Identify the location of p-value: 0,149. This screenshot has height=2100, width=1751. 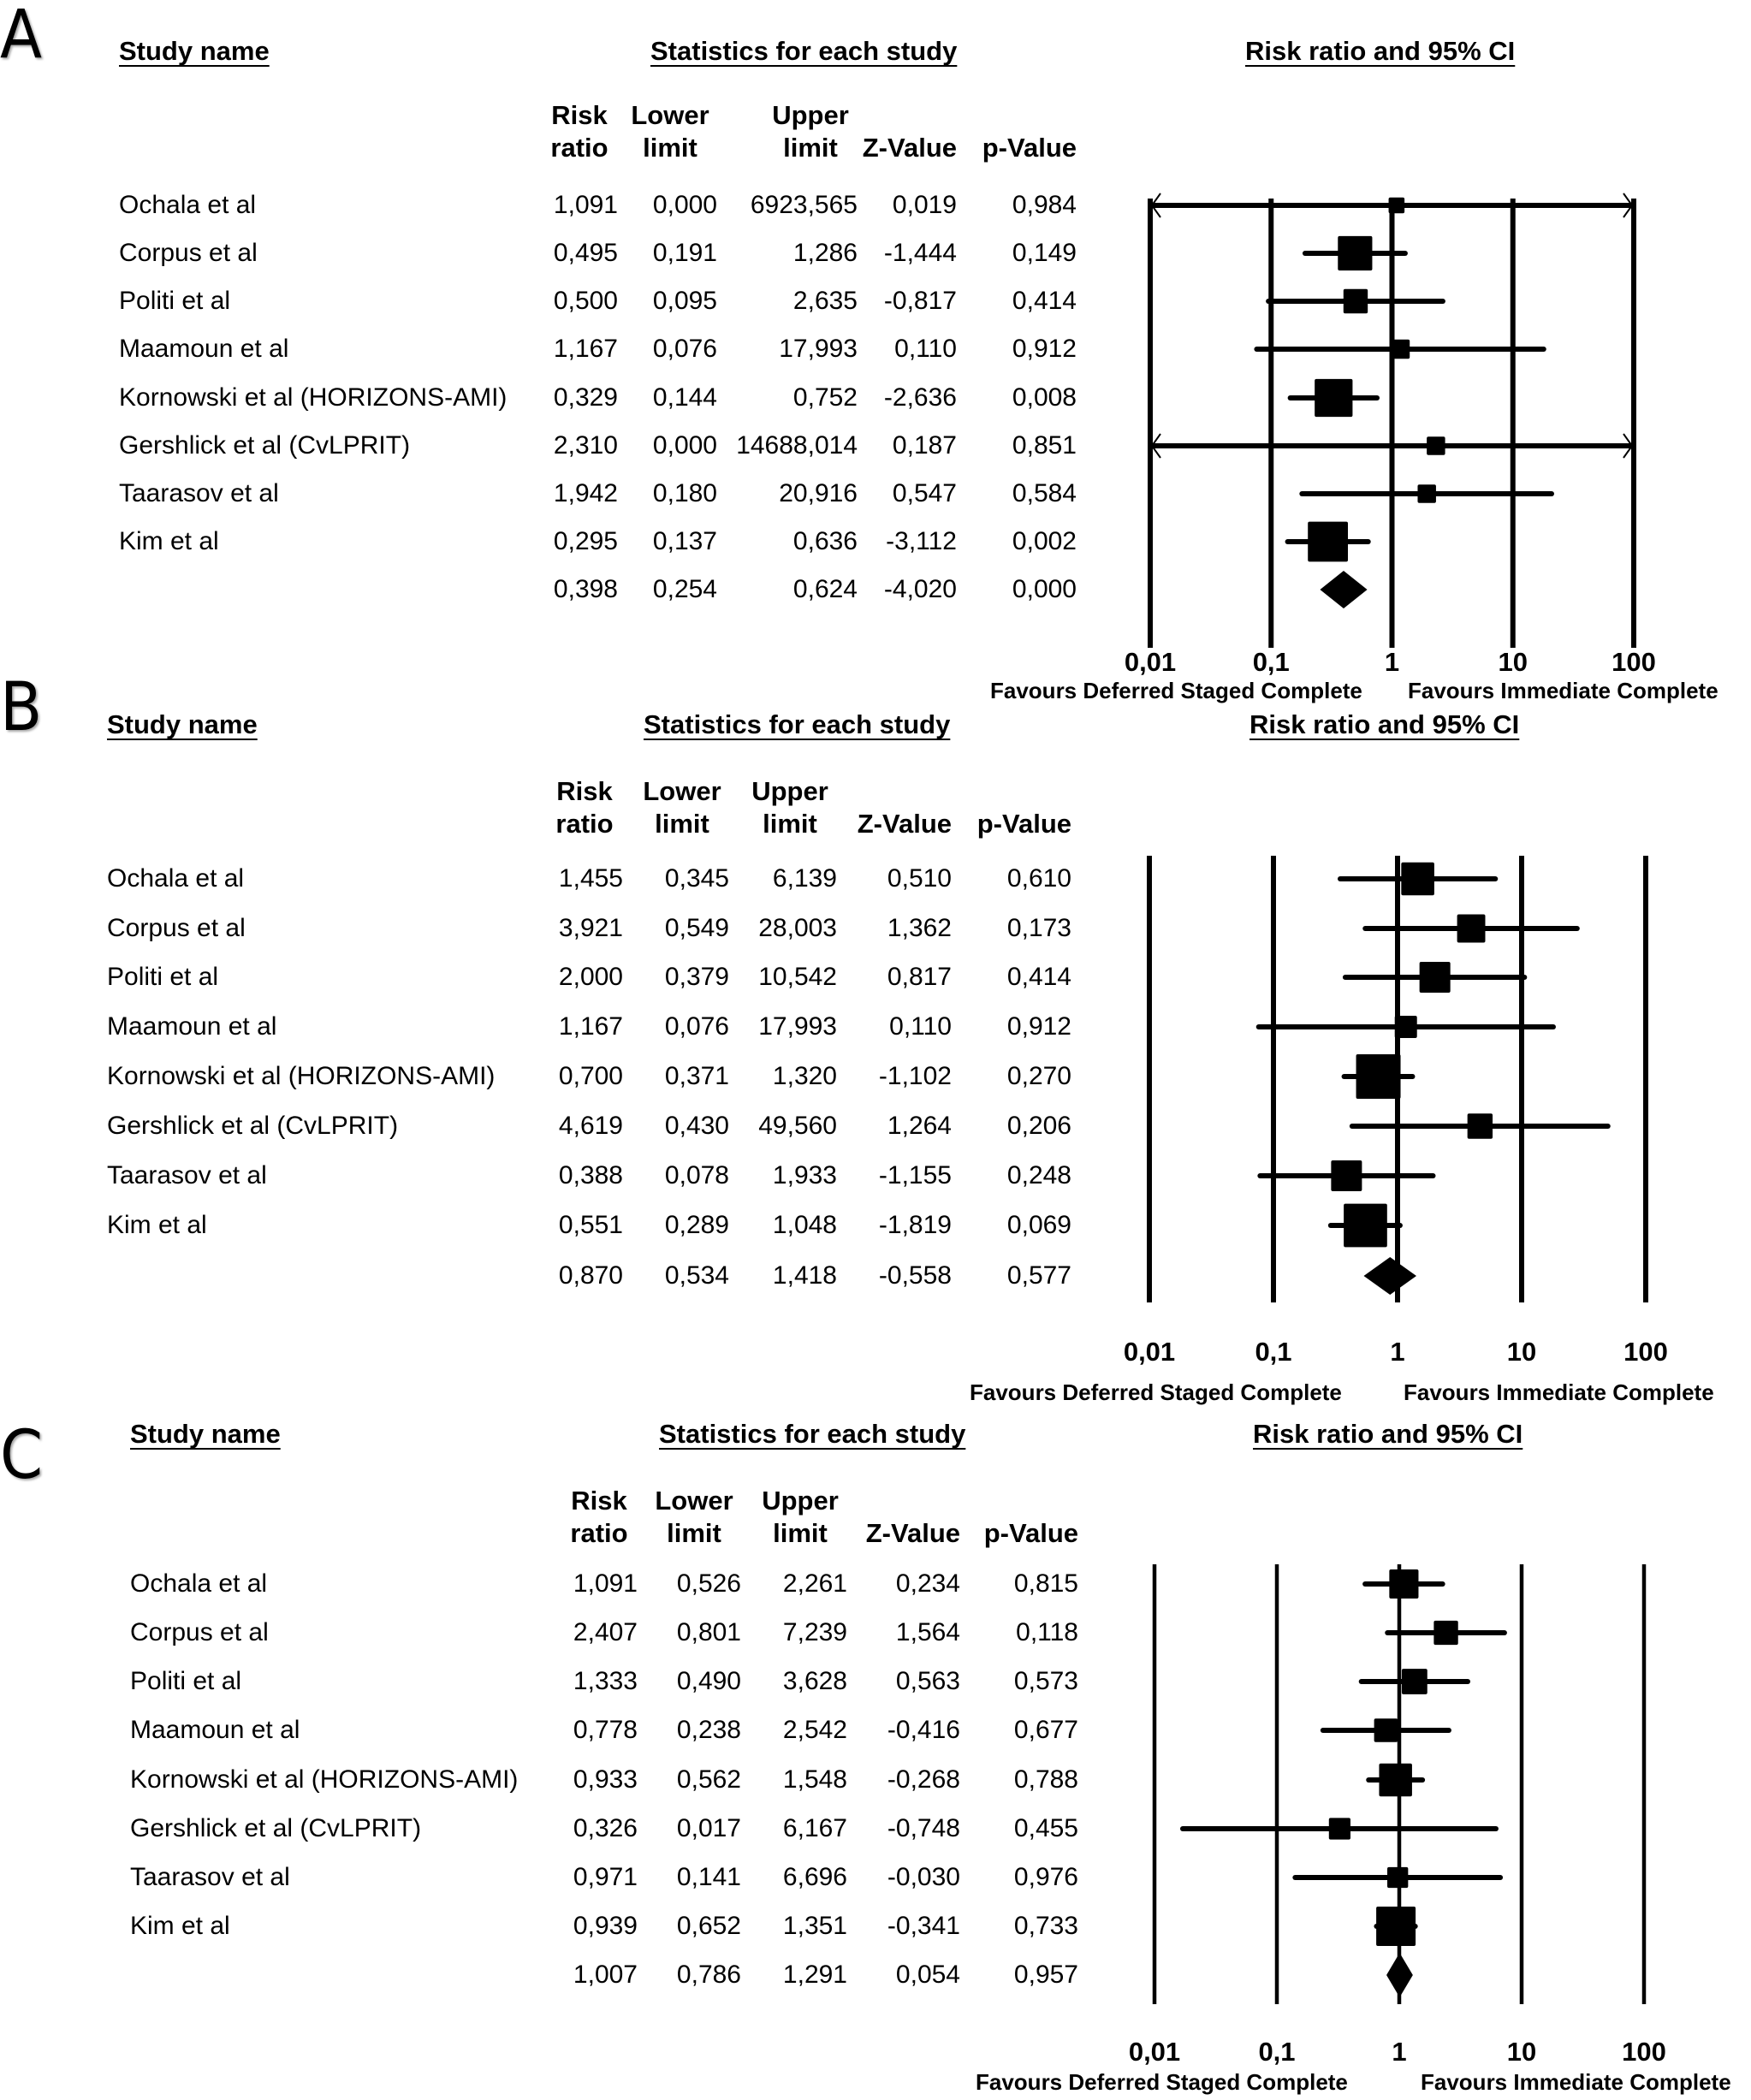
(1044, 253).